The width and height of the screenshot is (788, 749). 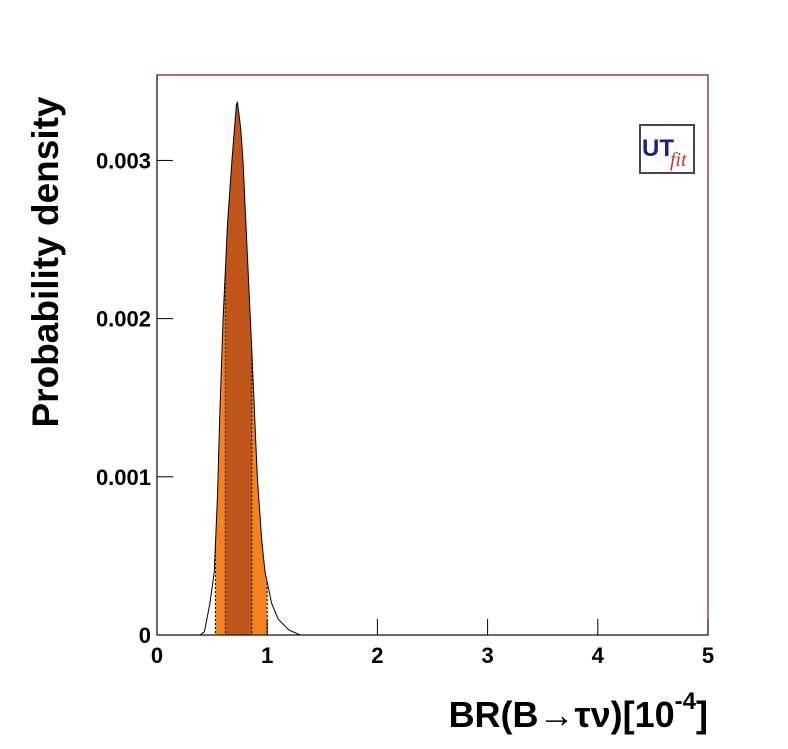 I want to click on x-axis-title: BR(B→τν)[10-4], so click(x=578, y=711).